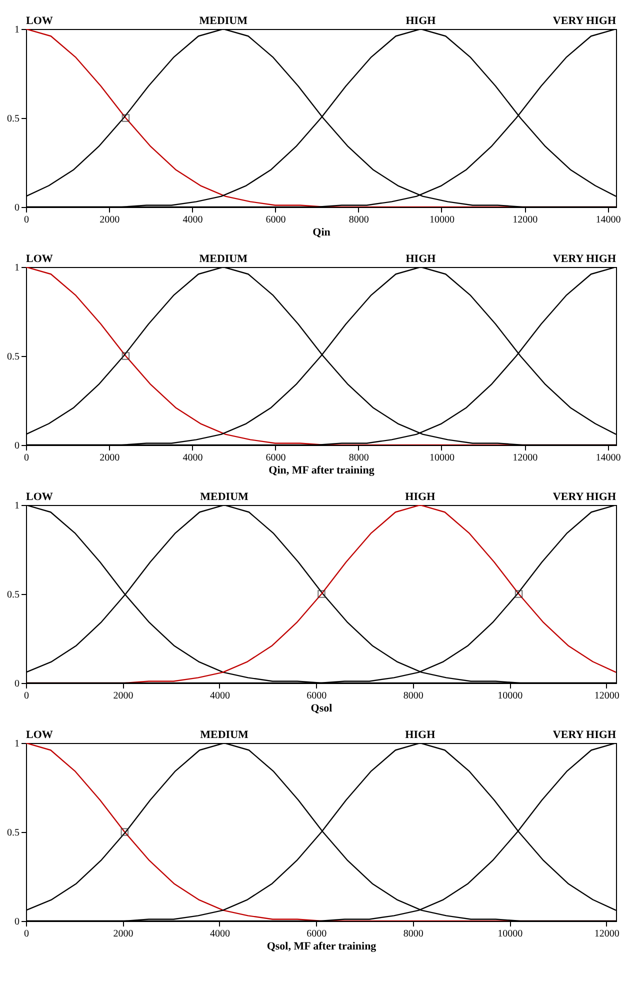 Image resolution: width=629 pixels, height=999 pixels. I want to click on x-axis-title: Qsol, so click(321, 708).